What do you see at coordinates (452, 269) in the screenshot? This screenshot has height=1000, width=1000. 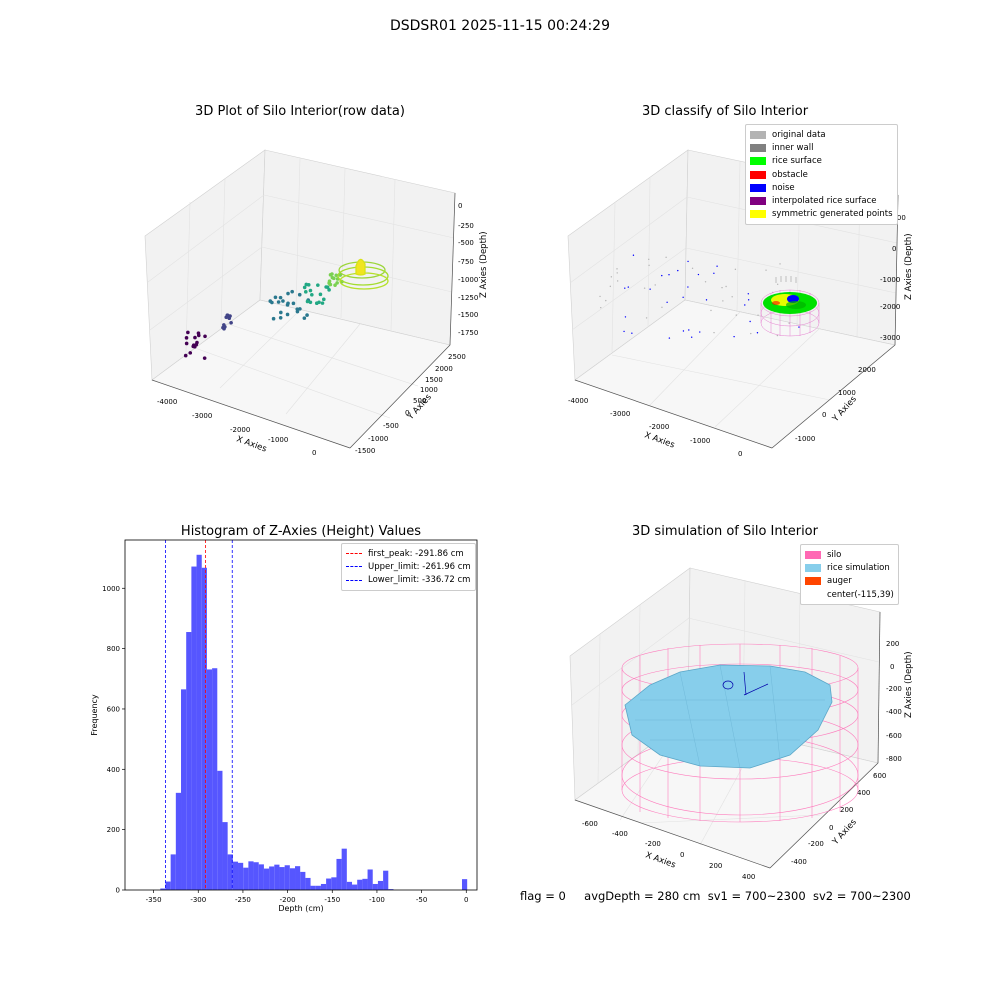 I see `panel1-z-axis-line` at bounding box center [452, 269].